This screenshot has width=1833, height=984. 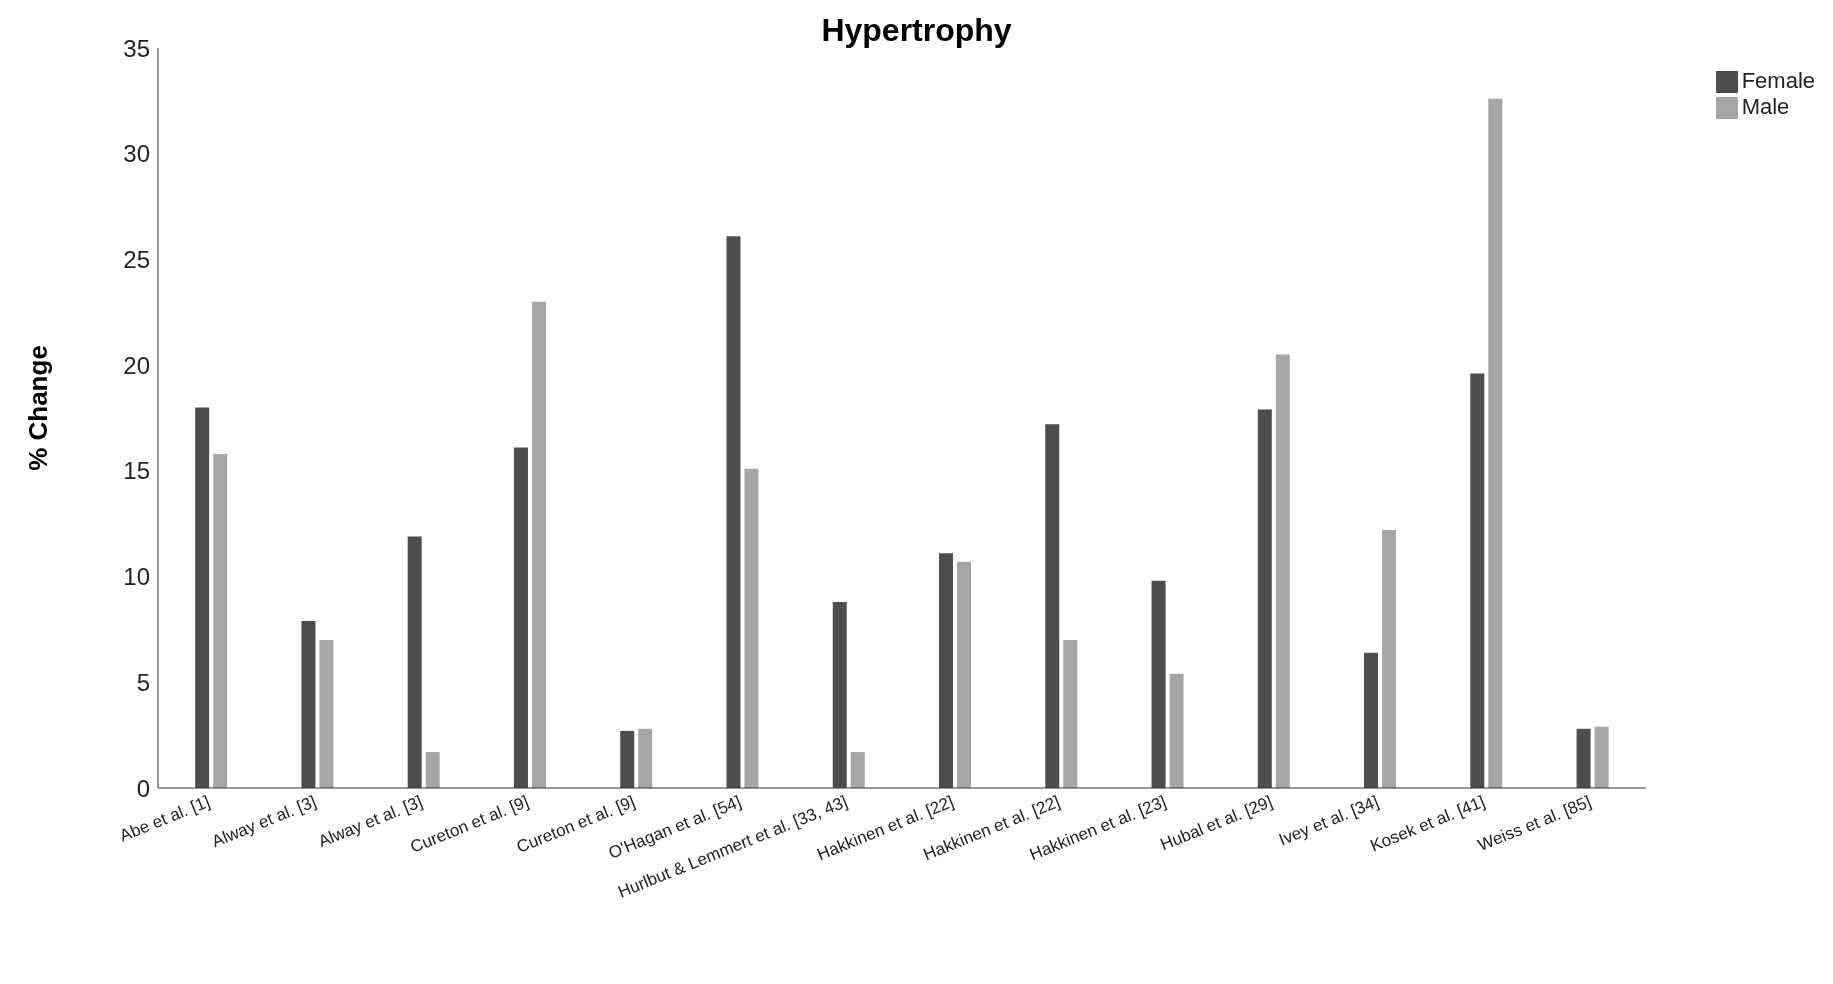 I want to click on legend-label: Female, so click(x=1778, y=80).